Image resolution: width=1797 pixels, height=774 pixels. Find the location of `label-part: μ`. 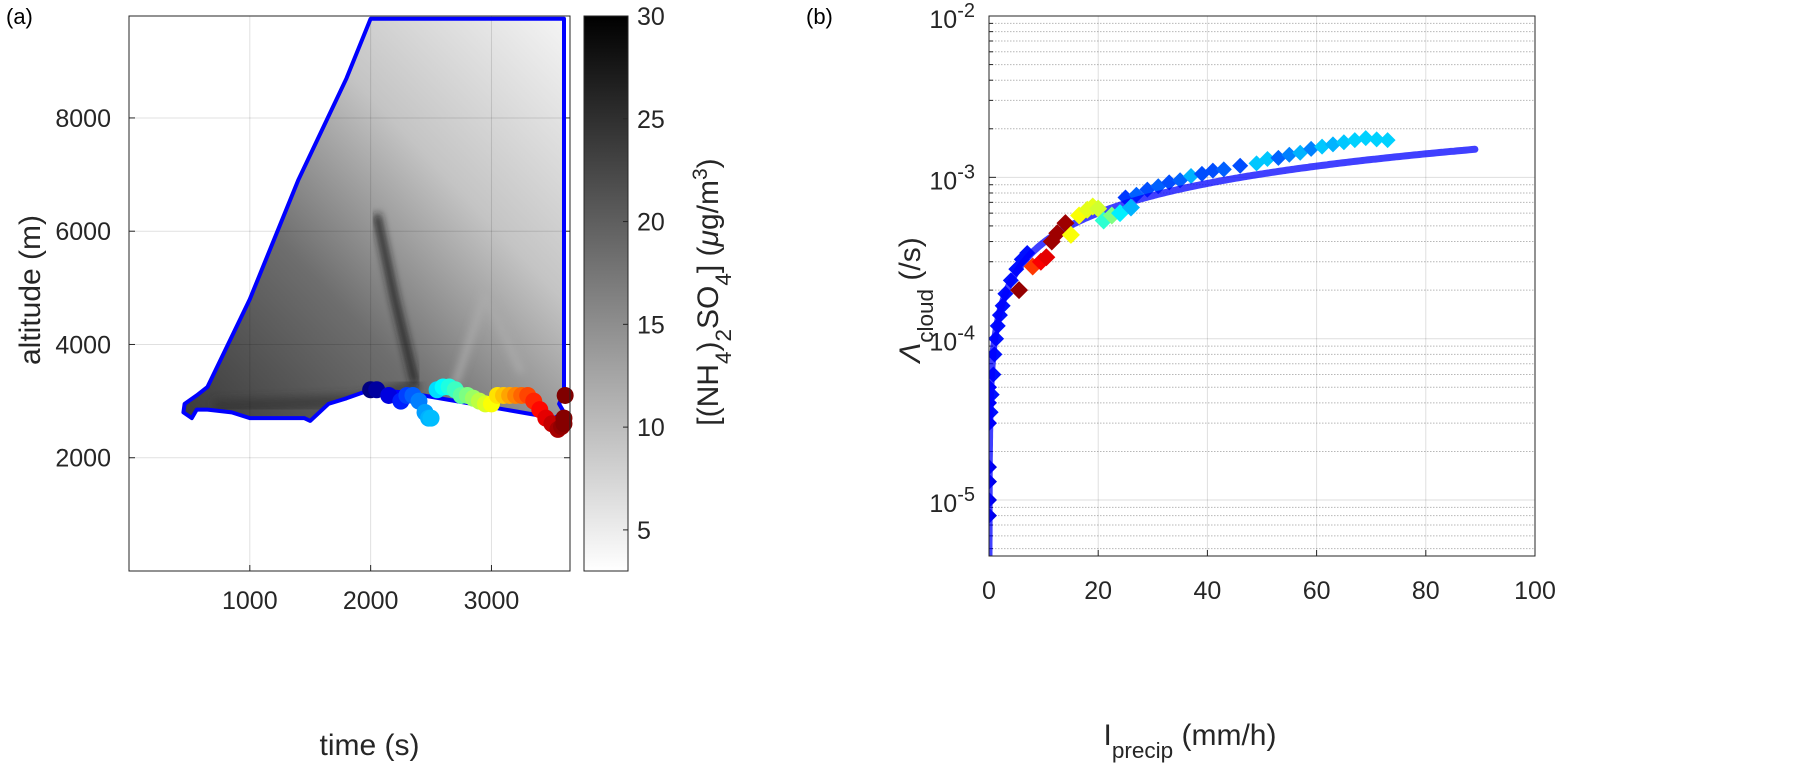

label-part: μ is located at coordinates (708, 238).